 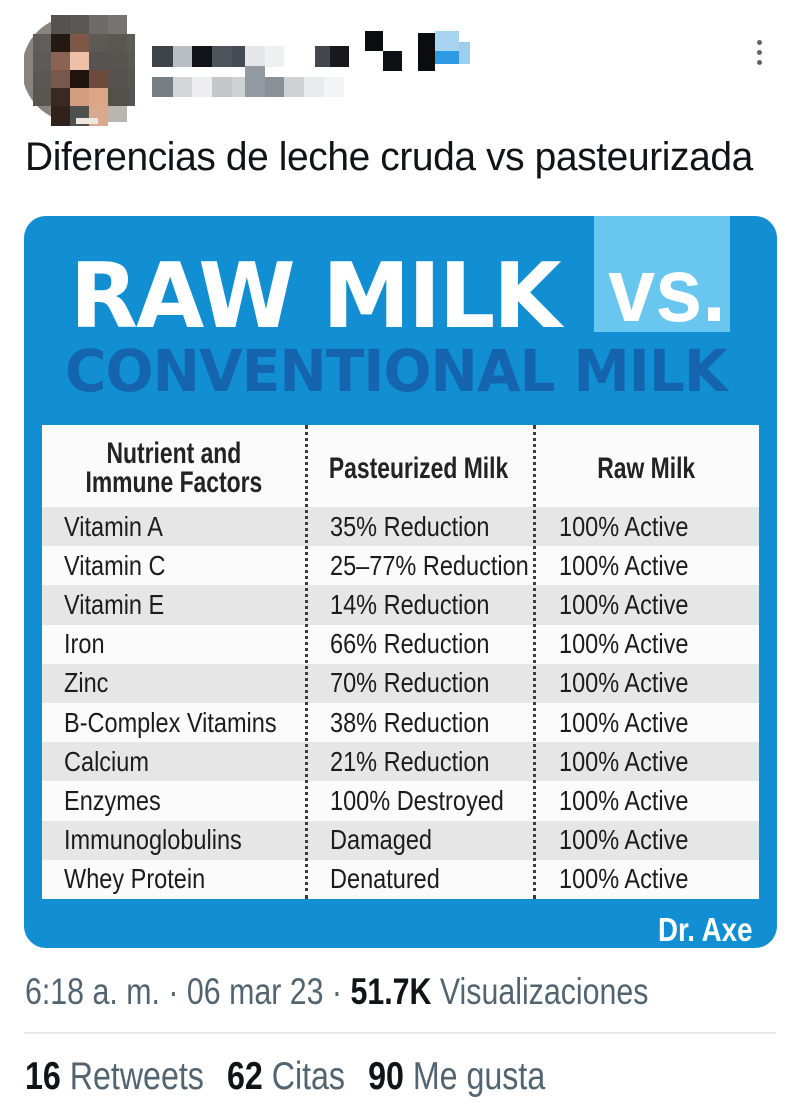 I want to click on table-row: Vitamin C 25–77% Reduction 100% Active, so click(x=400, y=565).